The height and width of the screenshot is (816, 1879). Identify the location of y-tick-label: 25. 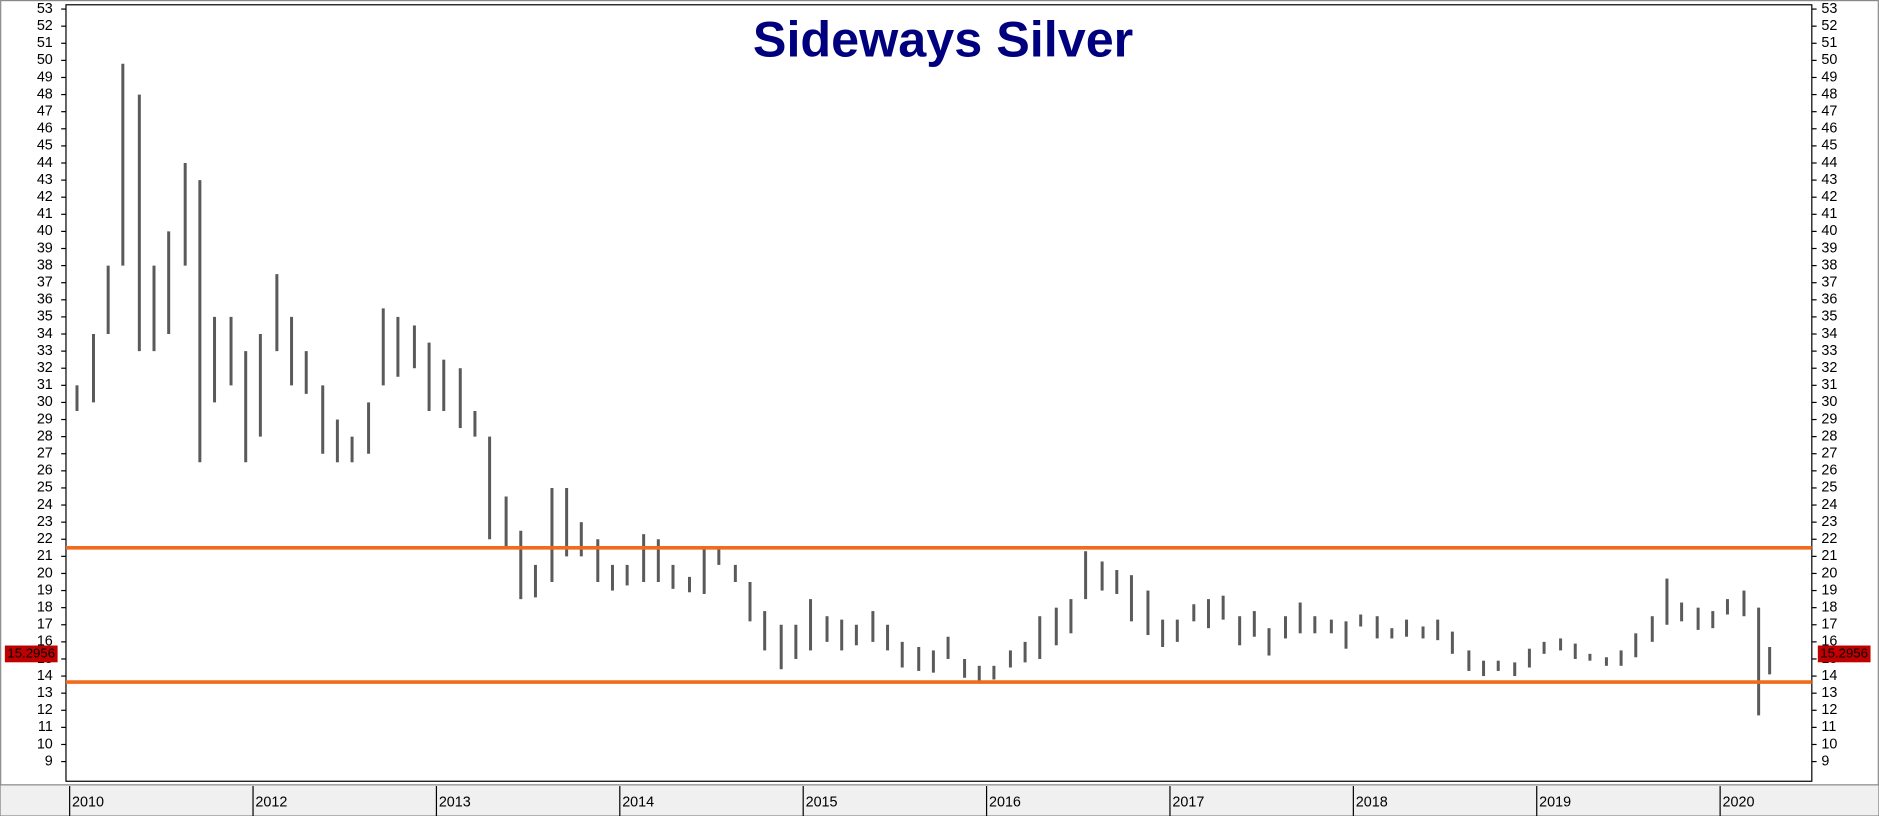
(45, 488).